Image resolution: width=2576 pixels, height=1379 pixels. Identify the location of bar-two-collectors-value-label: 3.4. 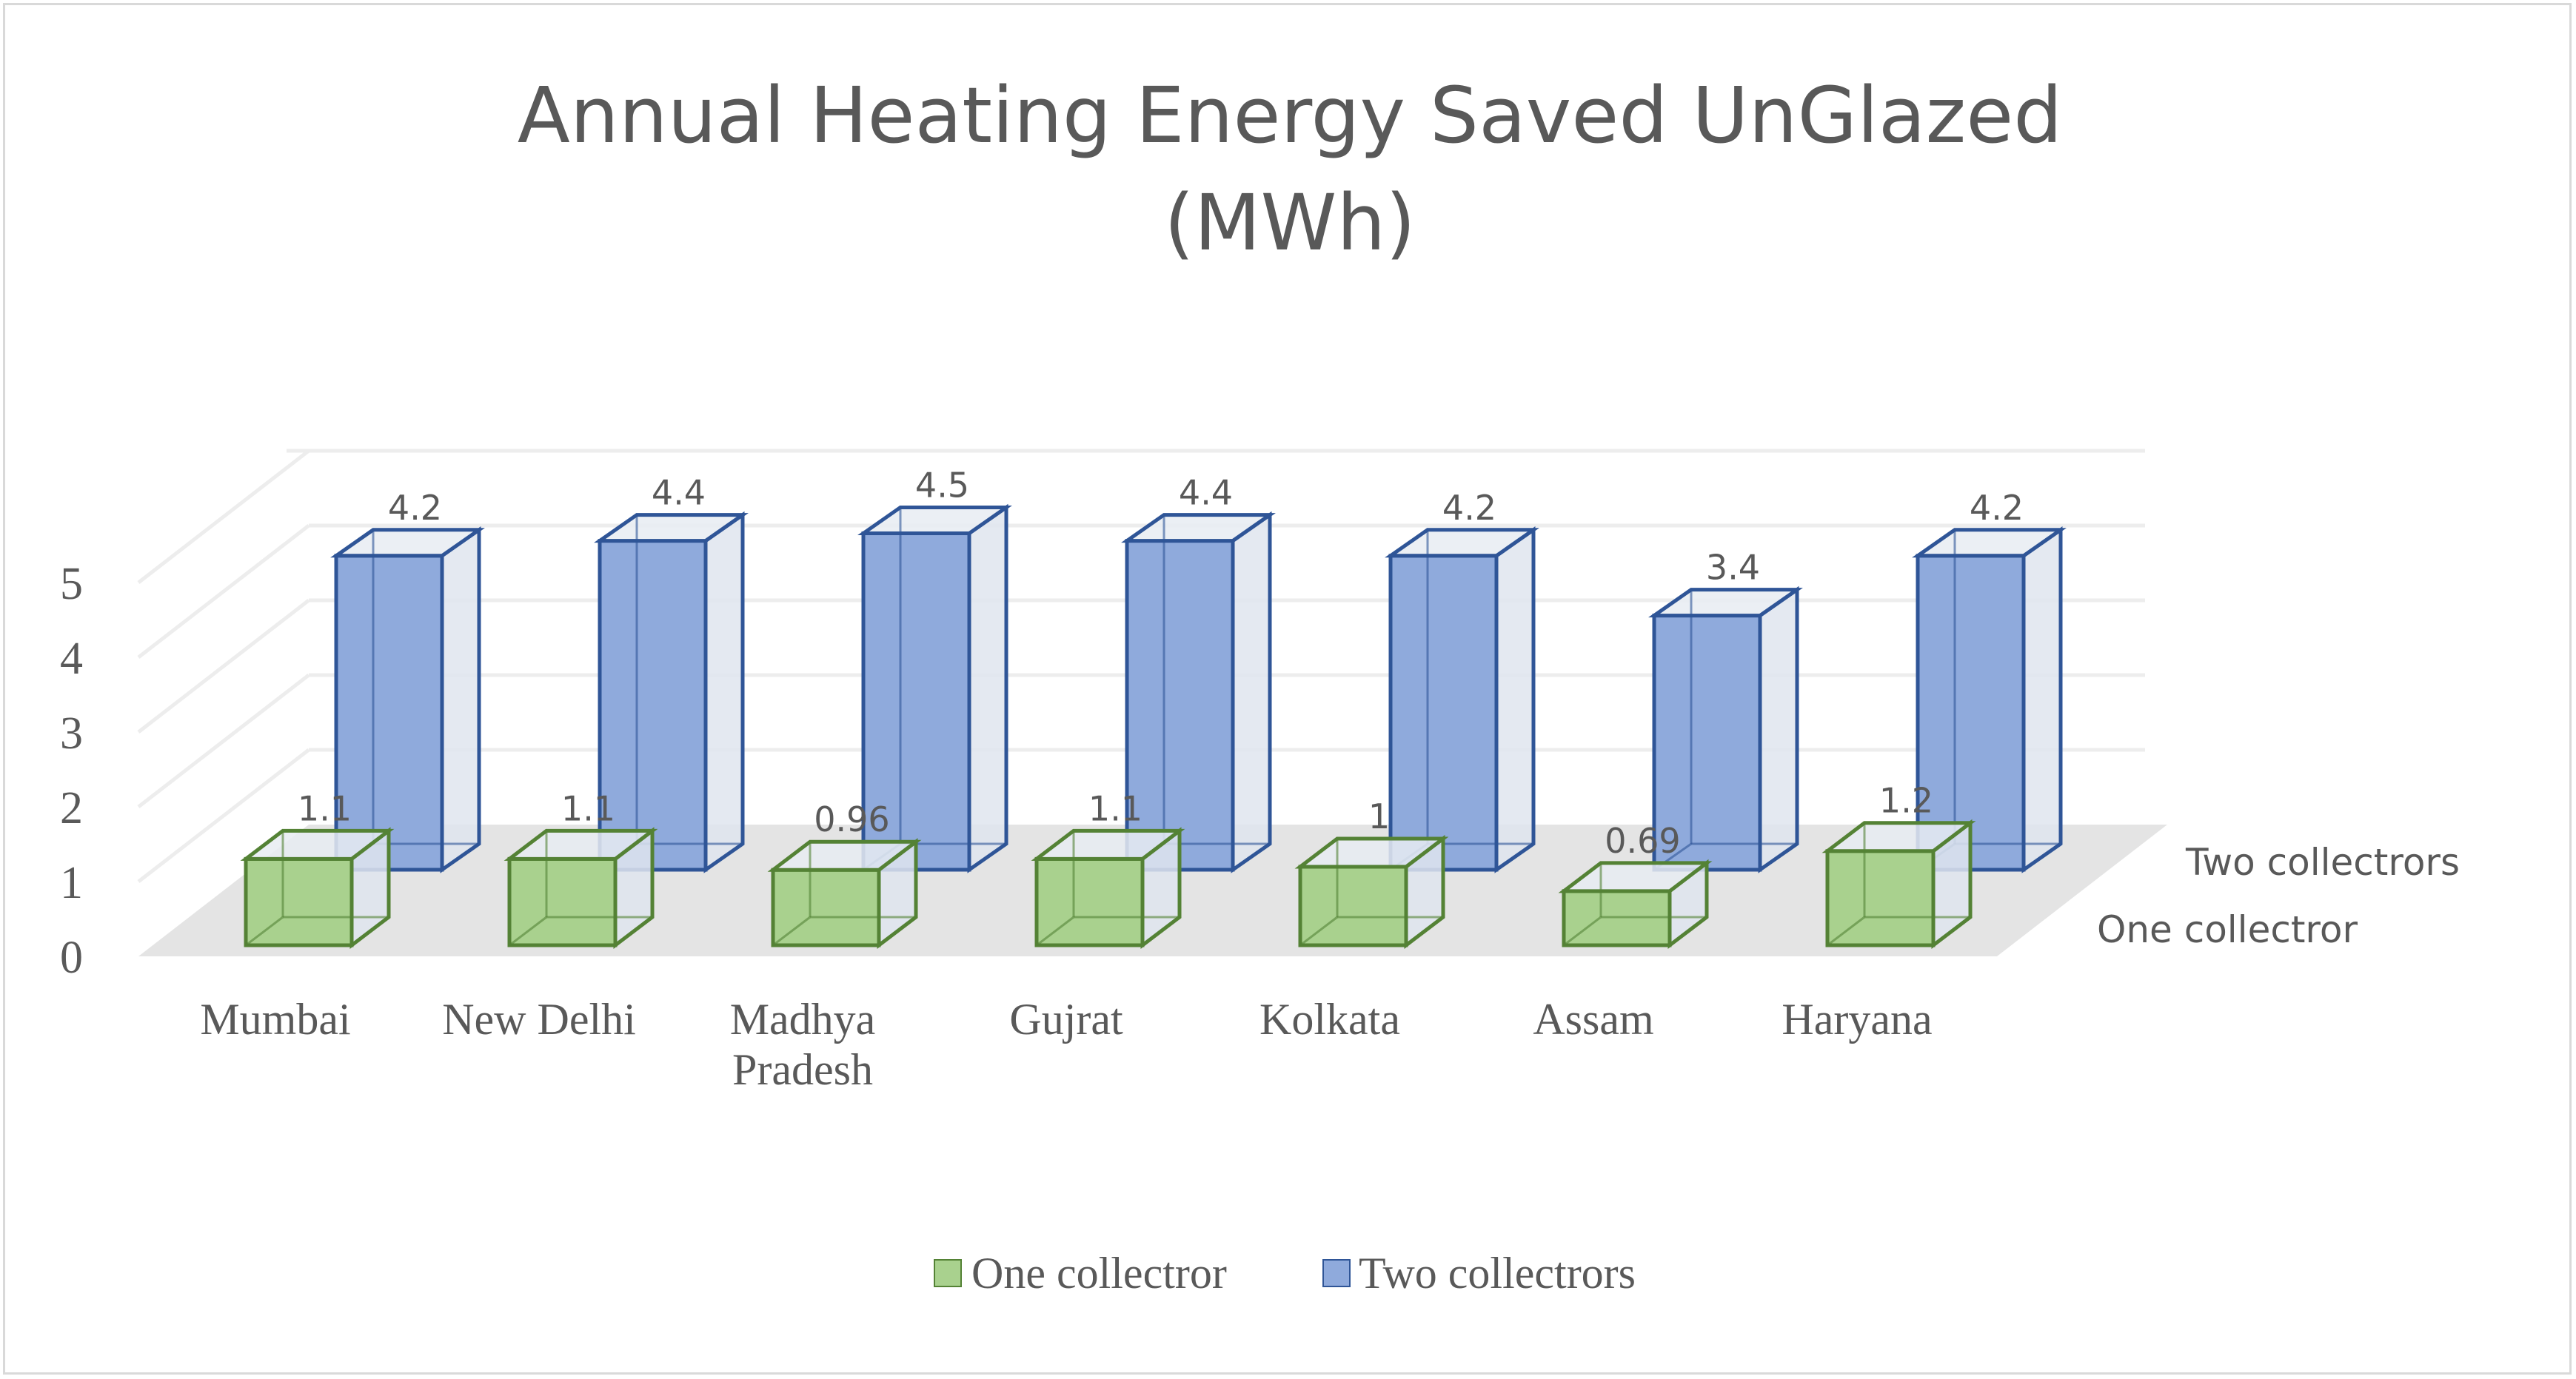
(1733, 568).